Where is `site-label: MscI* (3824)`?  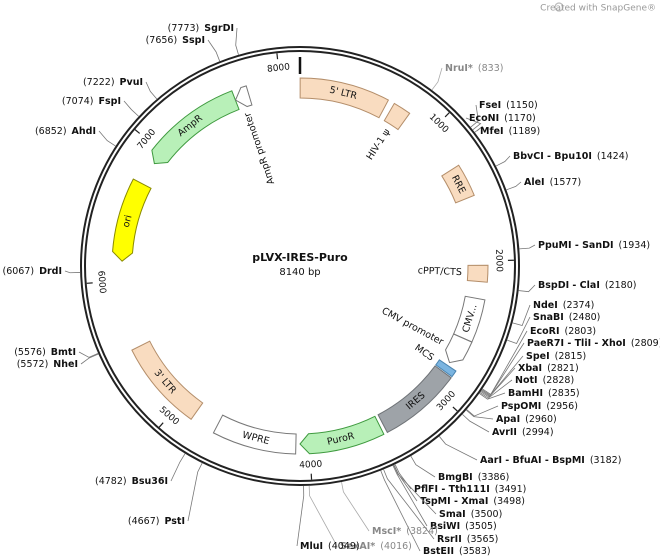 site-label: MscI* (3824) is located at coordinates (405, 531).